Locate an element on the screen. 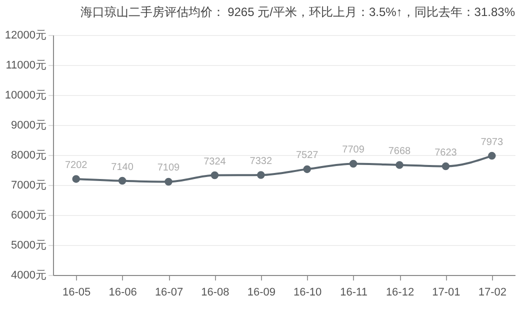 This screenshot has height=324, width=532. x-tick-label: 17-02 is located at coordinates (492, 292).